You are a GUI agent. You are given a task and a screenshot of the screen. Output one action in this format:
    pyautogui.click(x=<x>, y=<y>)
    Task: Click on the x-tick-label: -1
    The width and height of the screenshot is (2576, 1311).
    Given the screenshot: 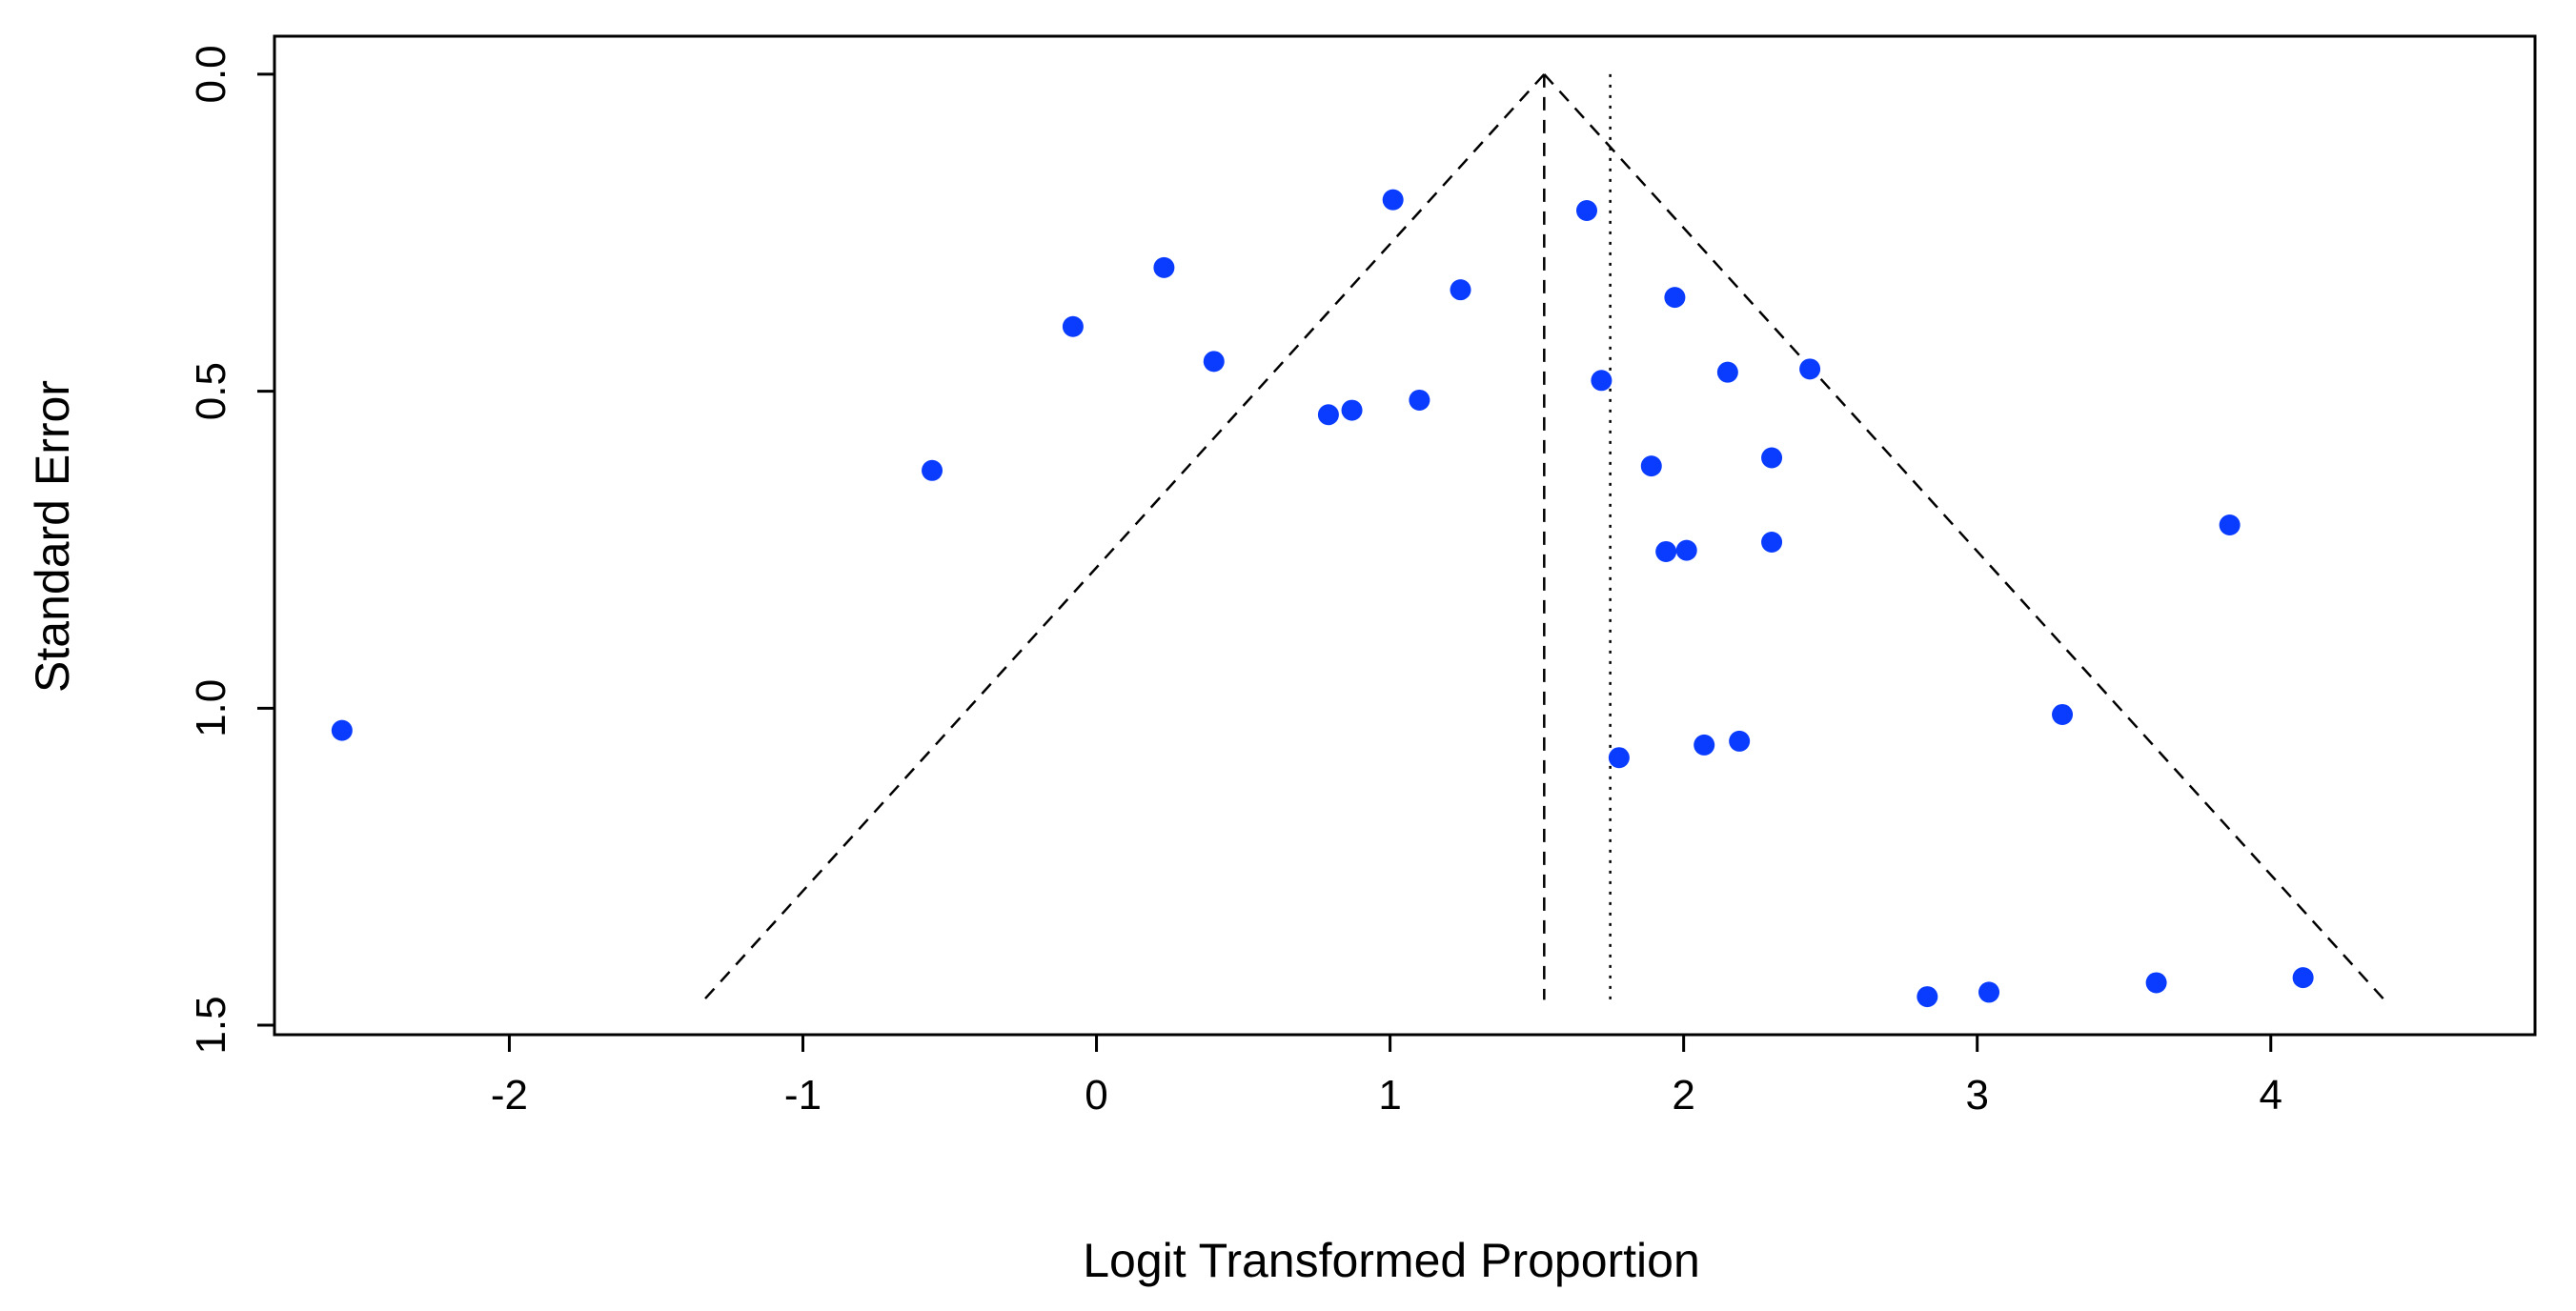 What is the action you would take?
    pyautogui.click(x=803, y=1095)
    